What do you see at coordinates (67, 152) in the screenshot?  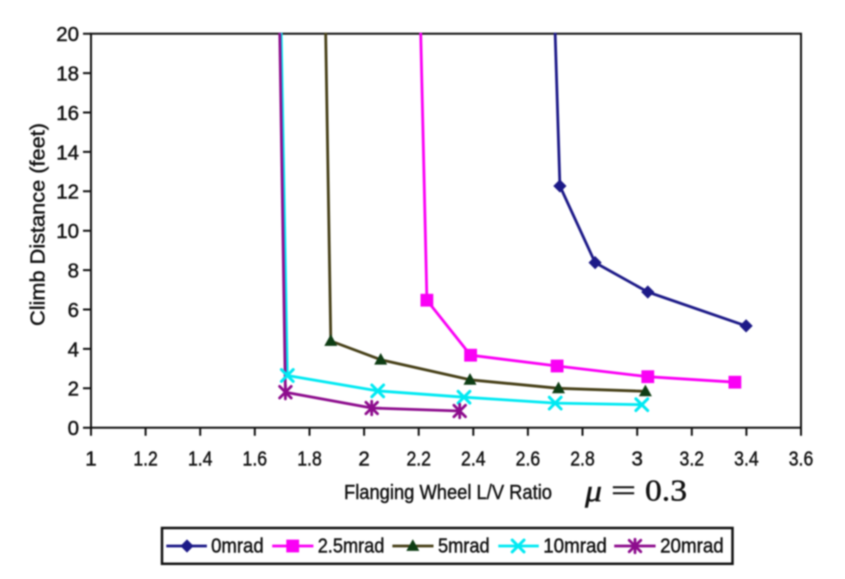 I see `svg-text: 14` at bounding box center [67, 152].